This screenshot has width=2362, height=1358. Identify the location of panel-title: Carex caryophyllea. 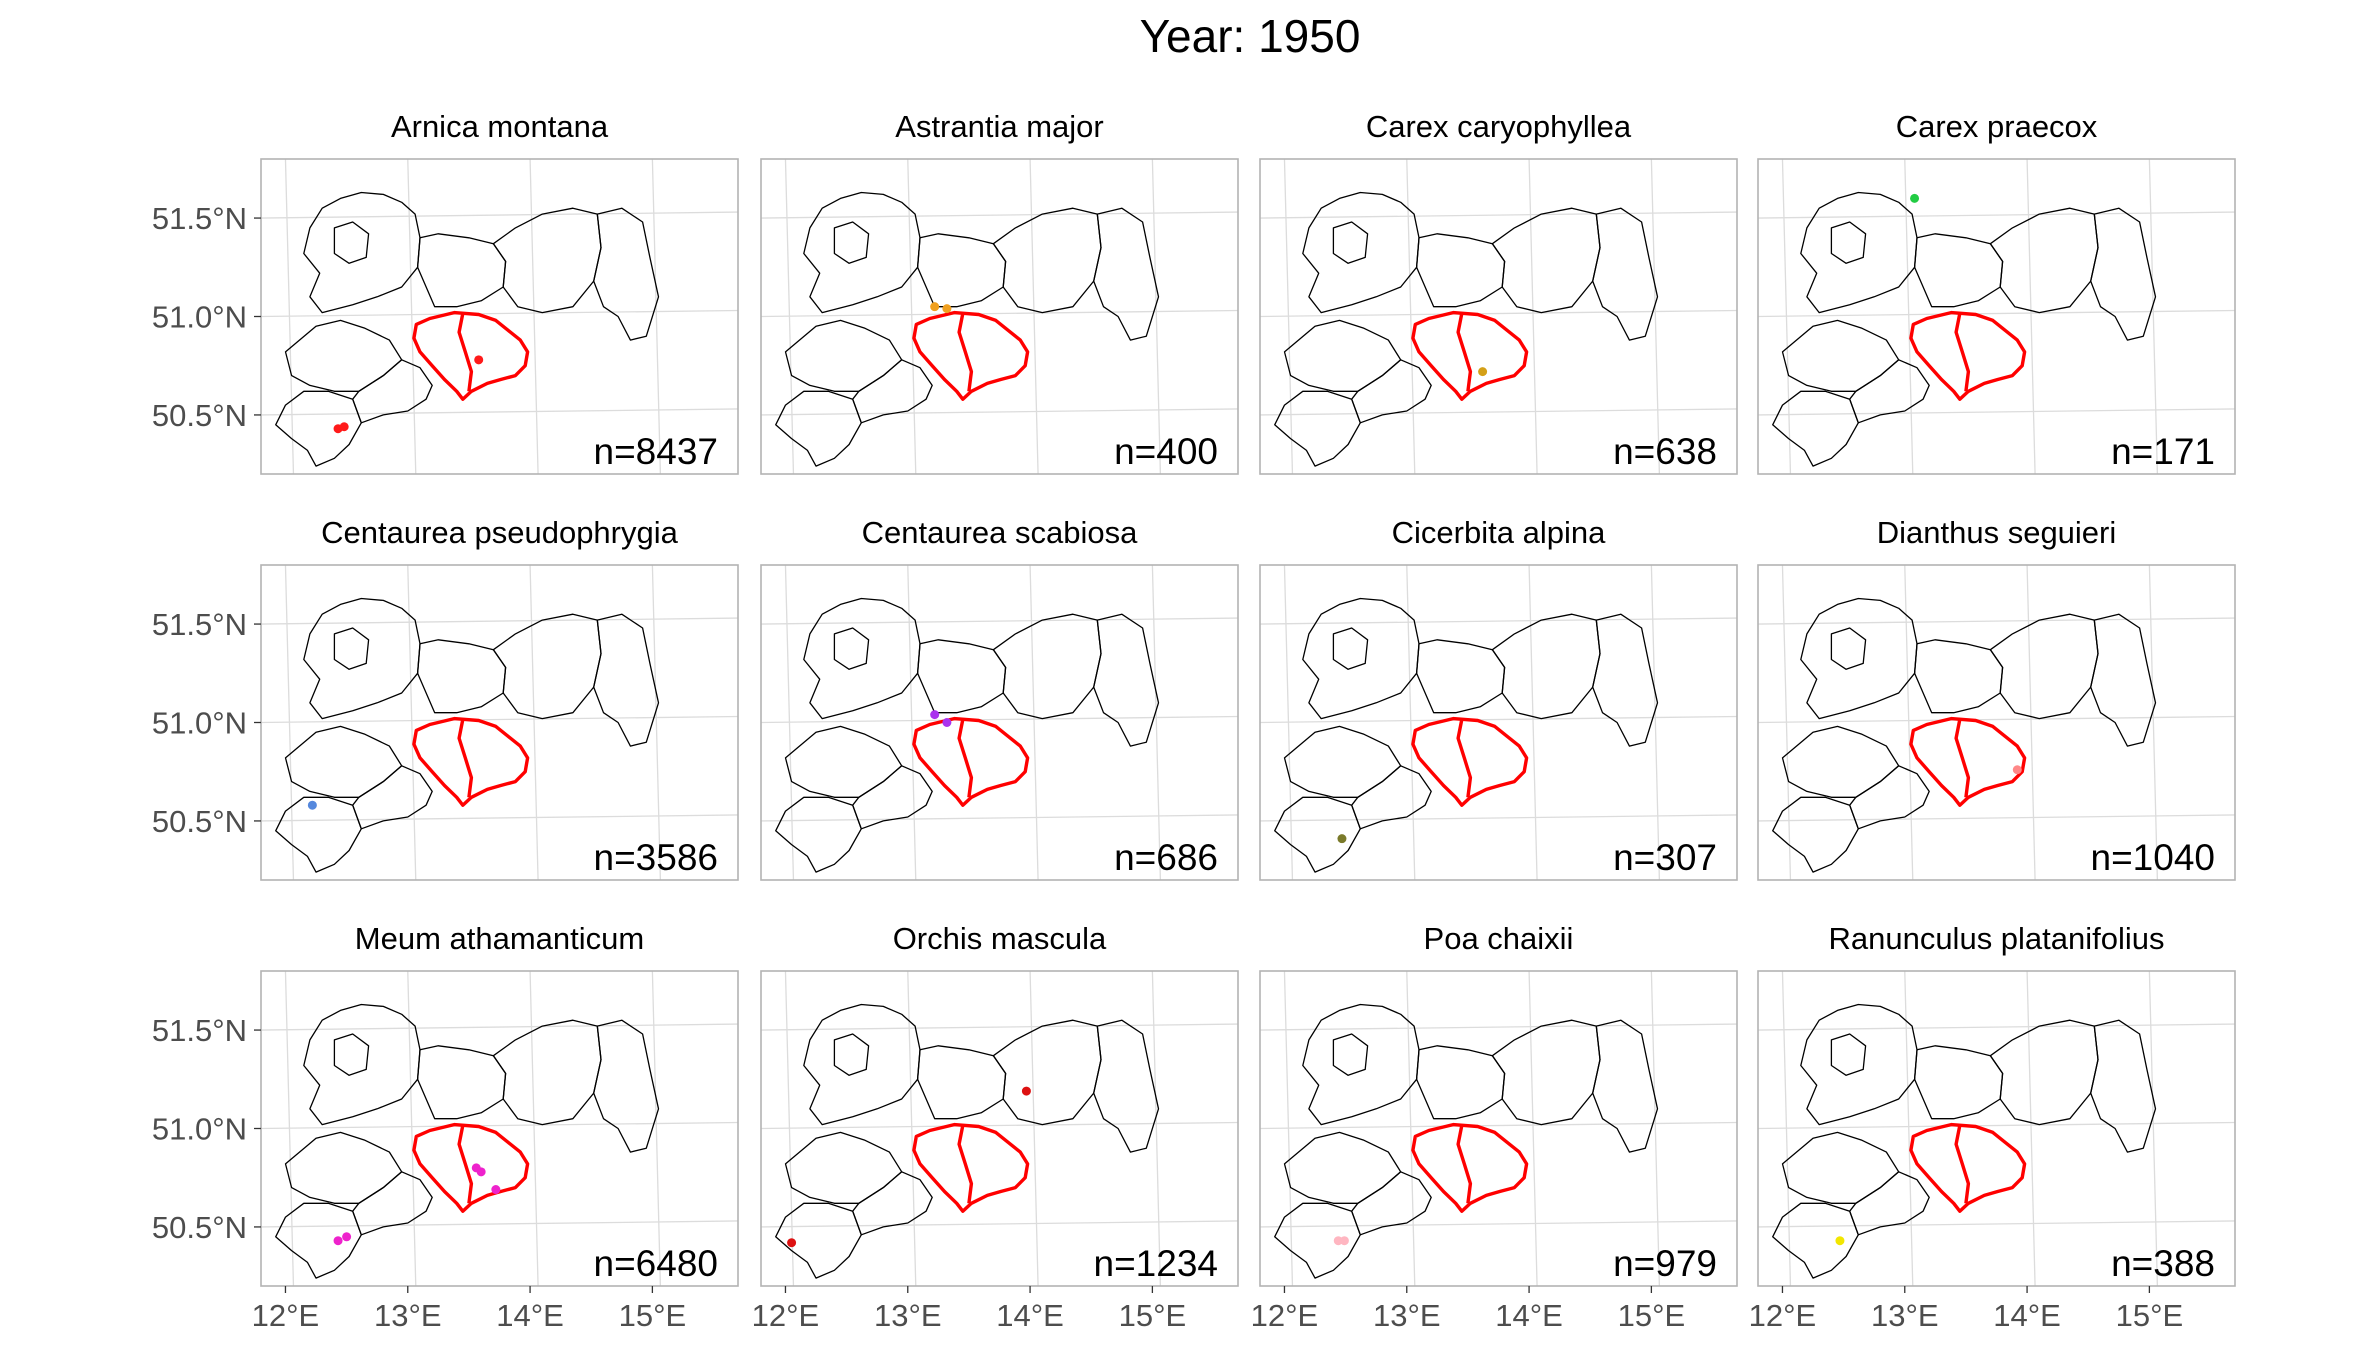
(1499, 126).